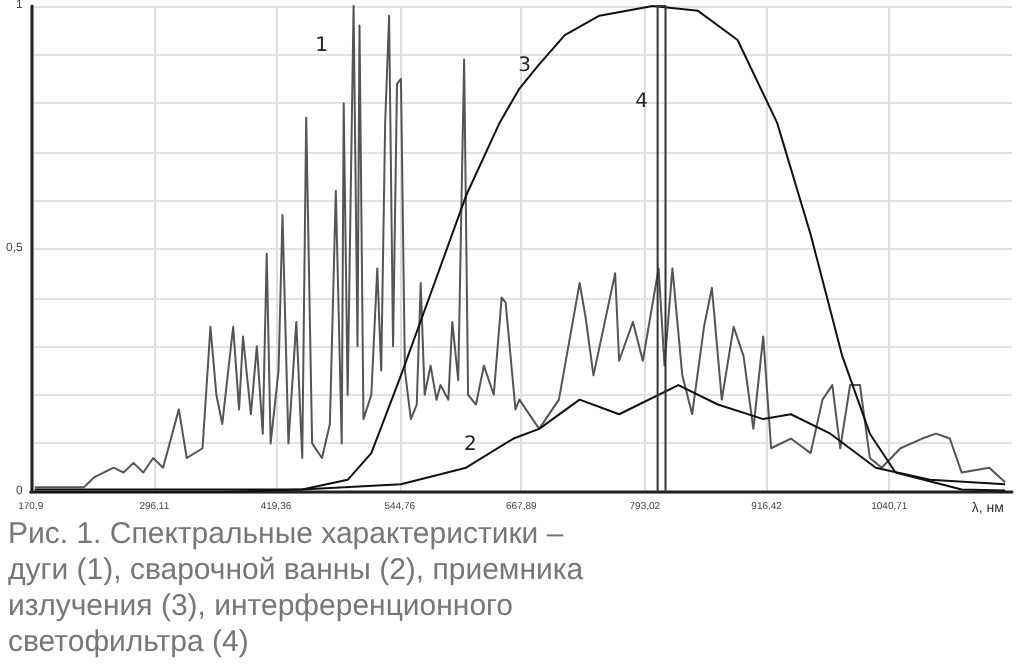 The height and width of the screenshot is (670, 1024). Describe the element at coordinates (300, 588) in the screenshot. I see `text: Рис. 1. Спектральные характеристики – дуги (1), сварочной ванны (2), приемника излучения (3), интерференционного светофильтра (4)` at that location.